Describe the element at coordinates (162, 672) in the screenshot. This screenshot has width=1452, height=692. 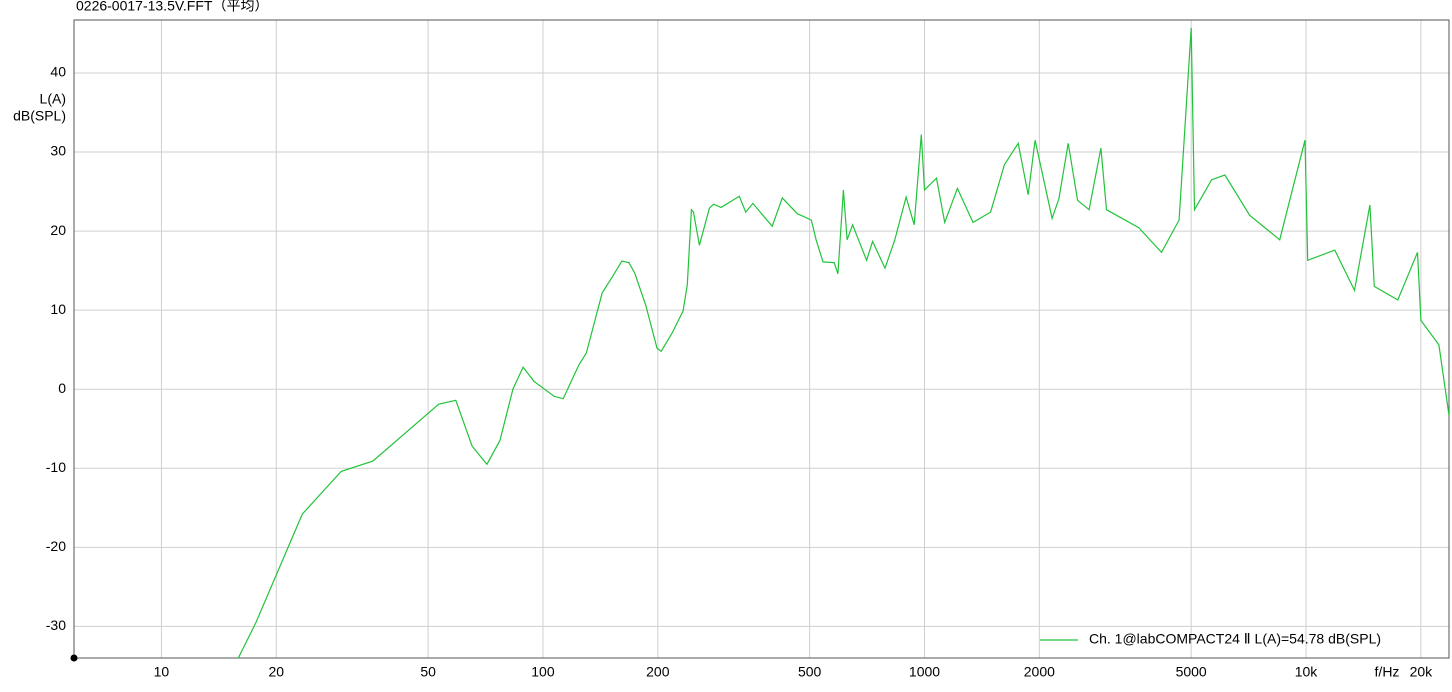
I see `x-tick-label: 10` at that location.